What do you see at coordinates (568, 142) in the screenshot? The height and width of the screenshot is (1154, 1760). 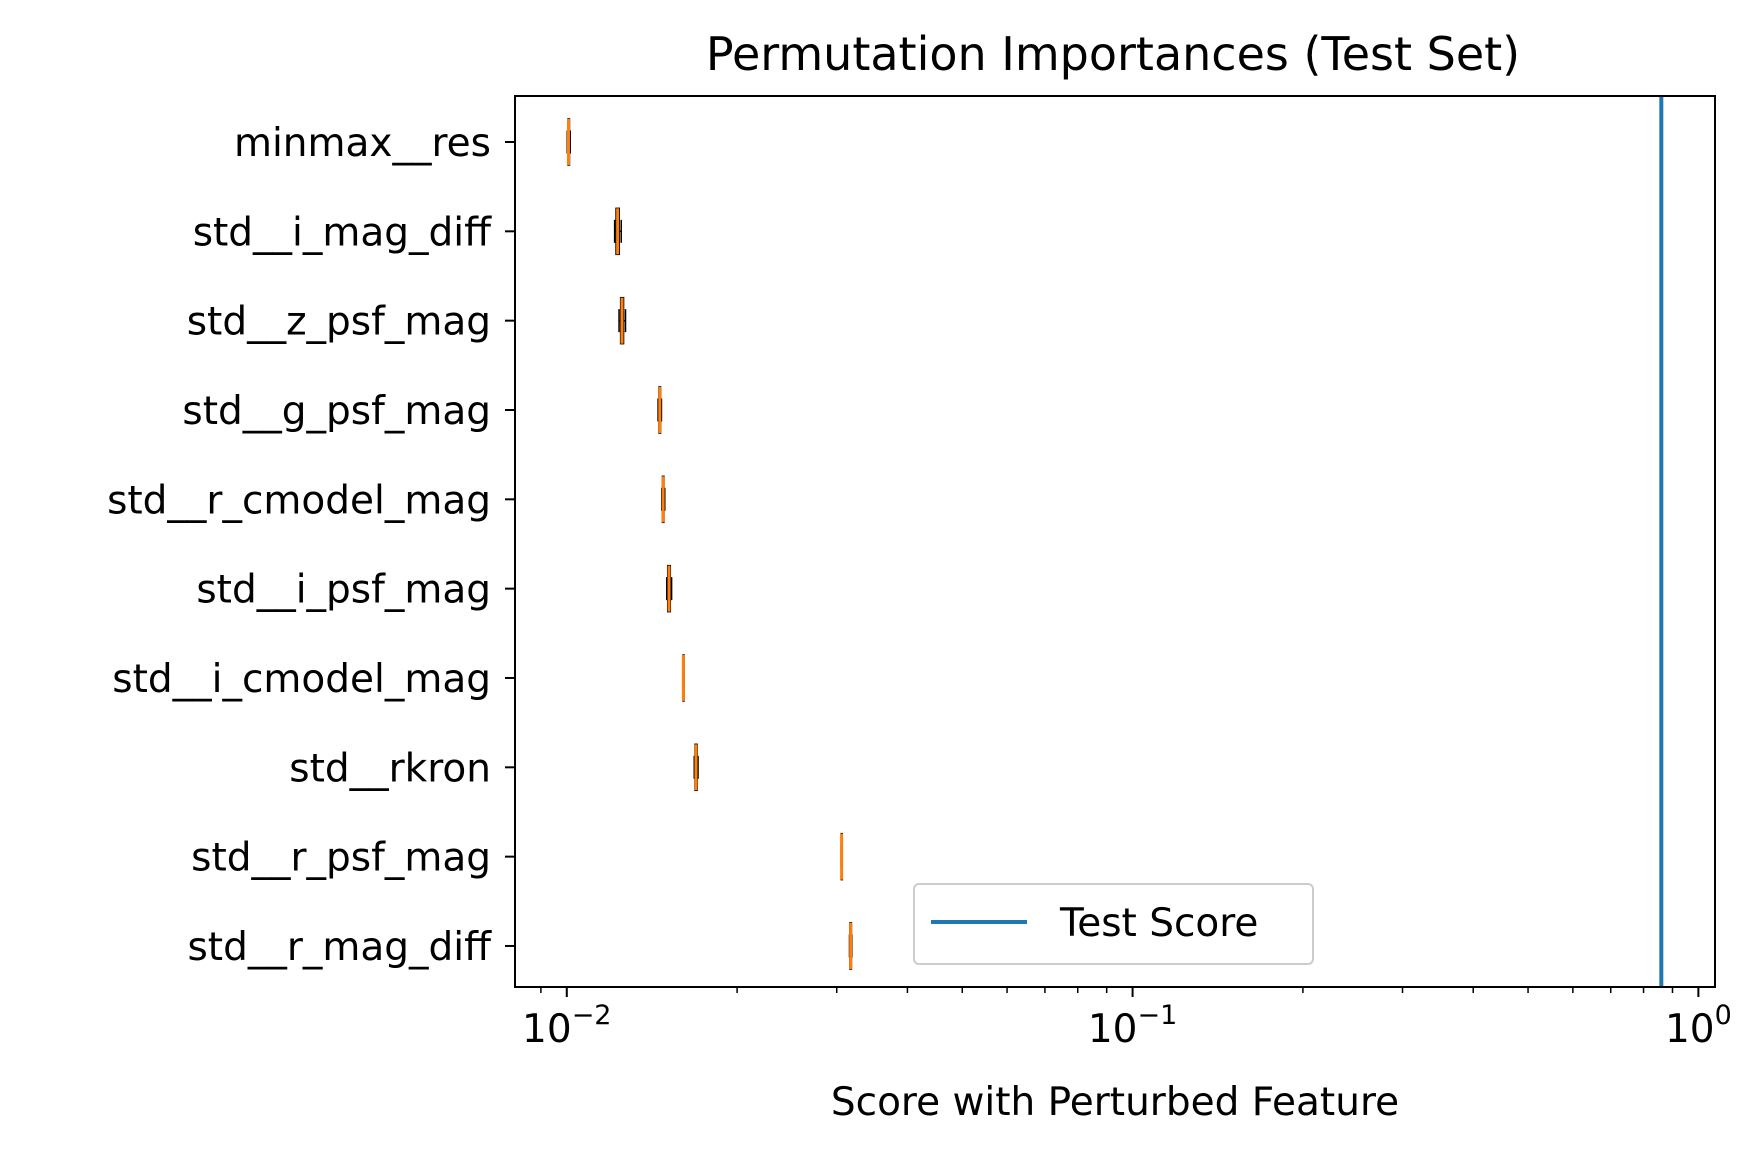 I see `box-minmax-res` at bounding box center [568, 142].